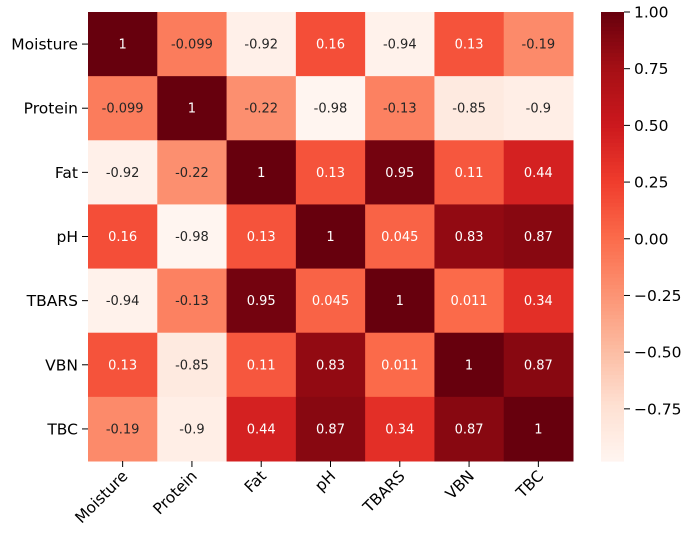  What do you see at coordinates (469, 44) in the screenshot?
I see `heatmap-cell-moisture-vbn` at bounding box center [469, 44].